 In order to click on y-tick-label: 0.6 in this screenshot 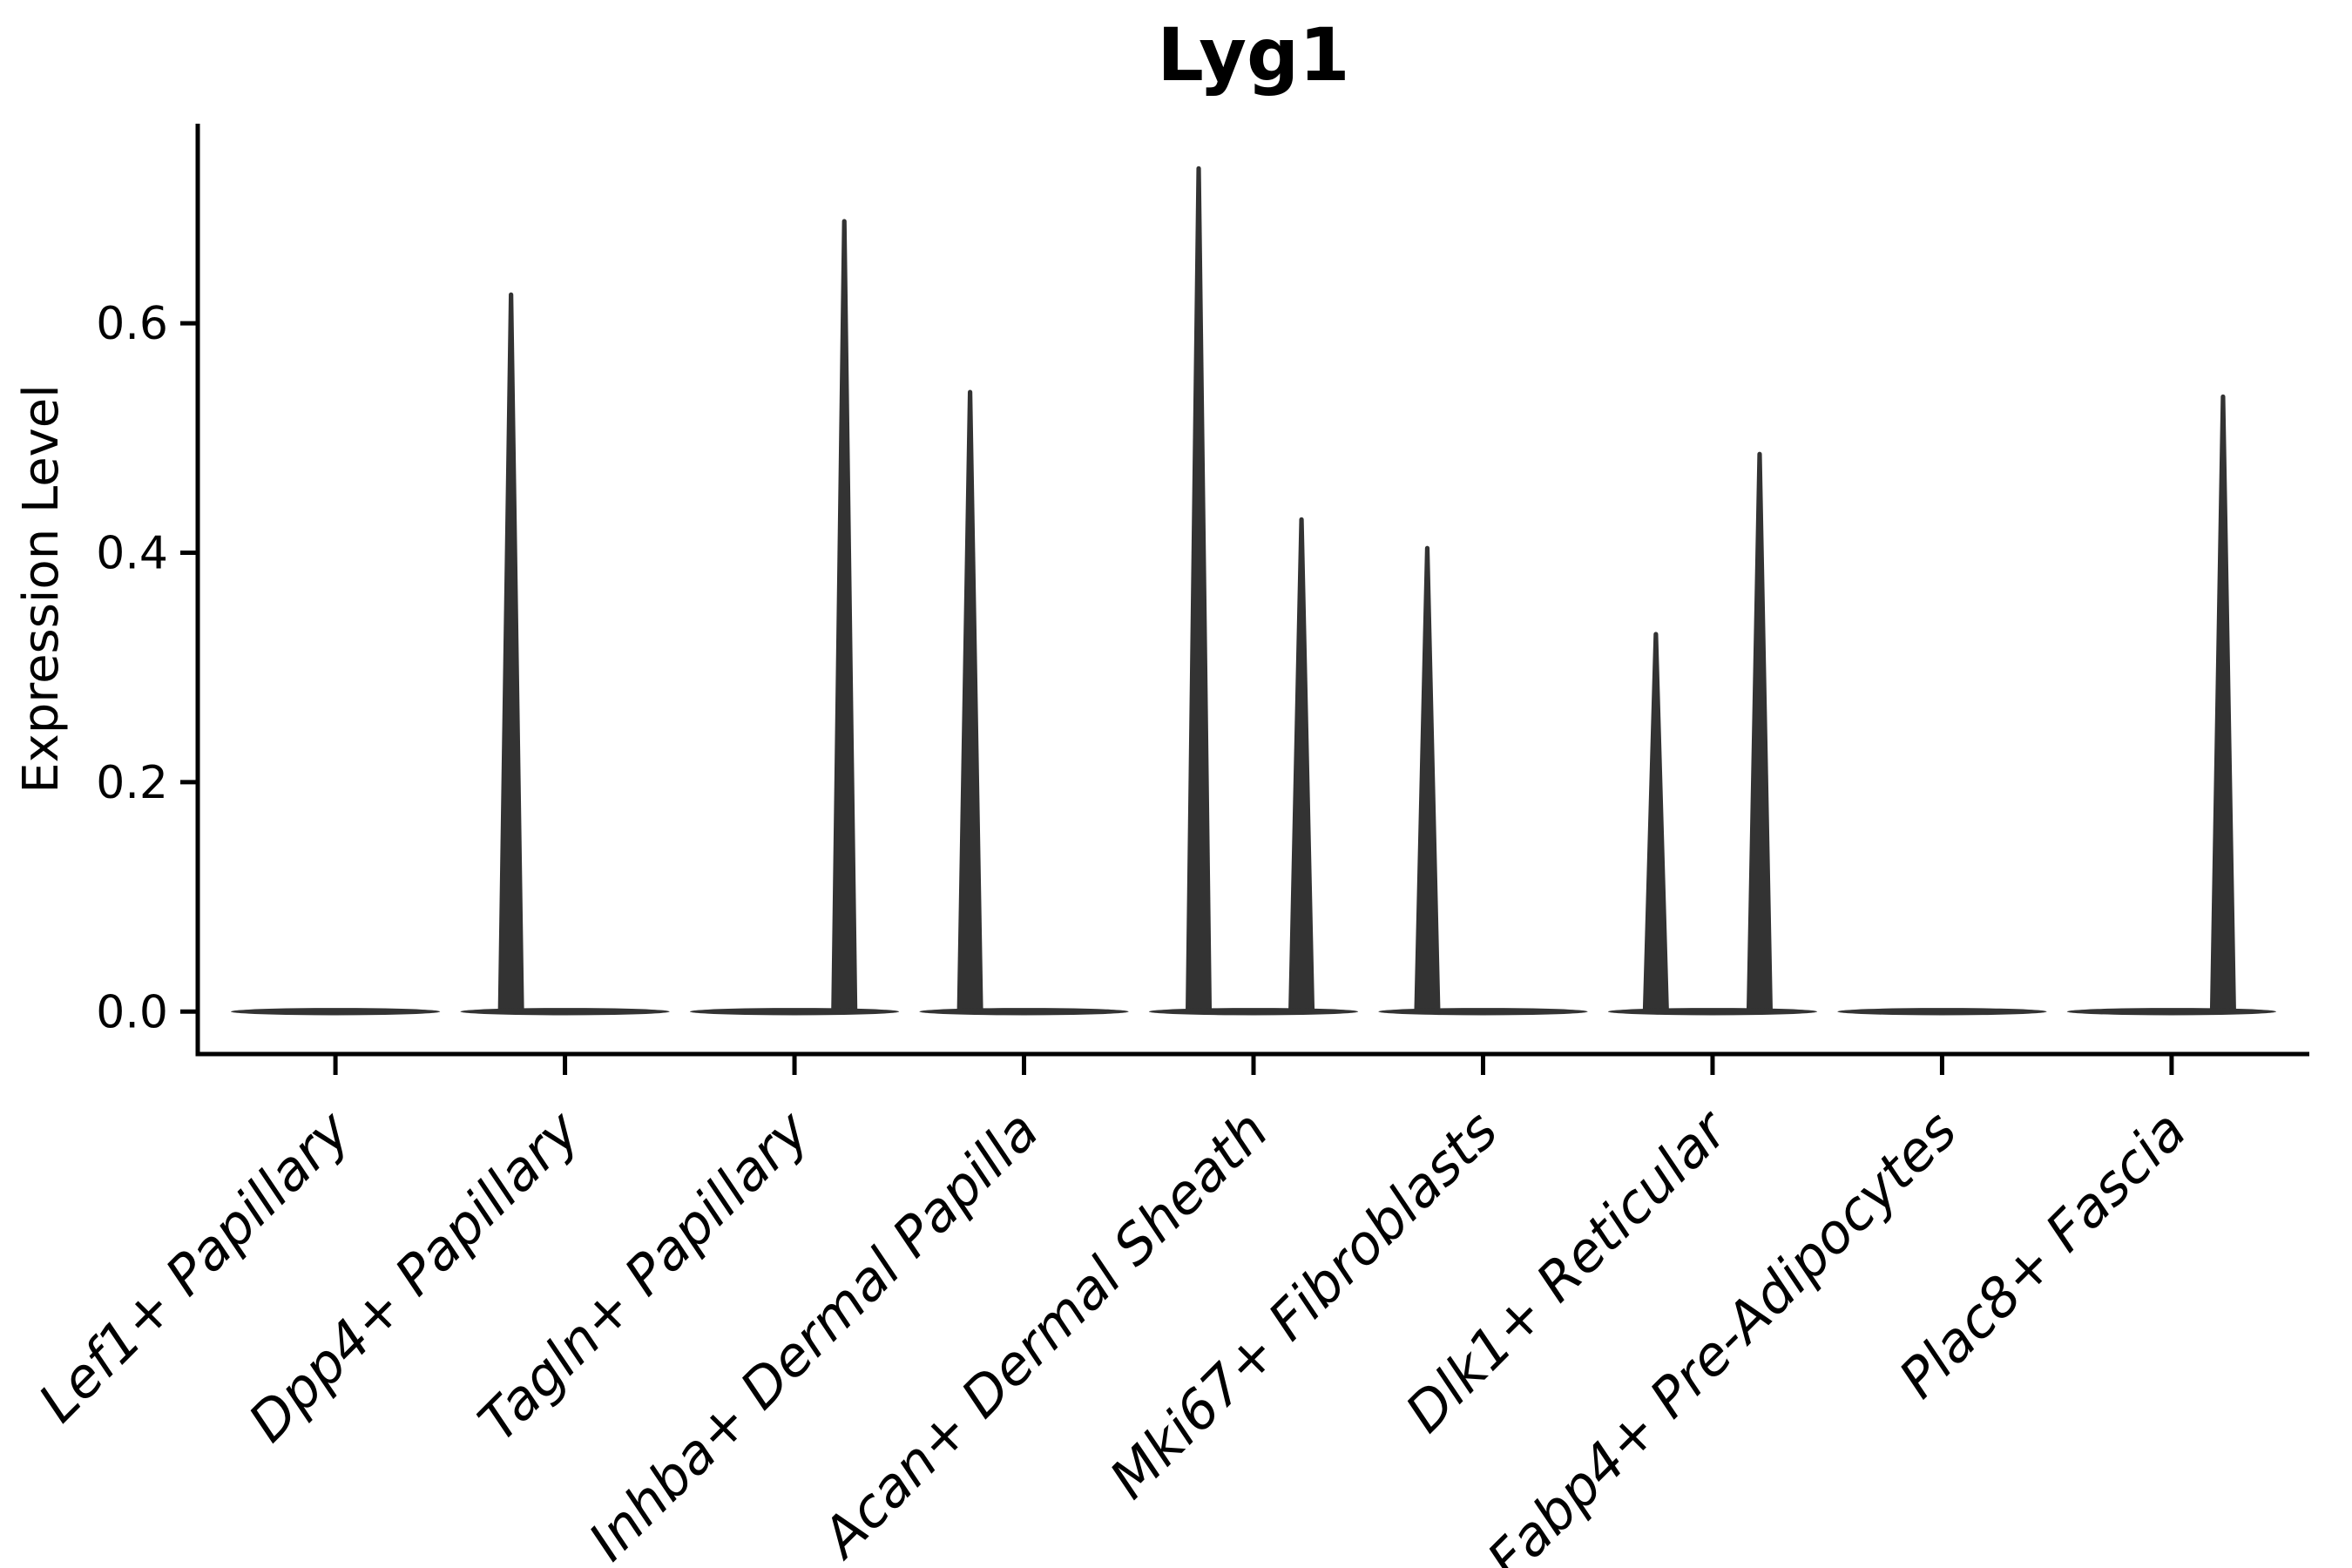, I will do `click(132, 324)`.